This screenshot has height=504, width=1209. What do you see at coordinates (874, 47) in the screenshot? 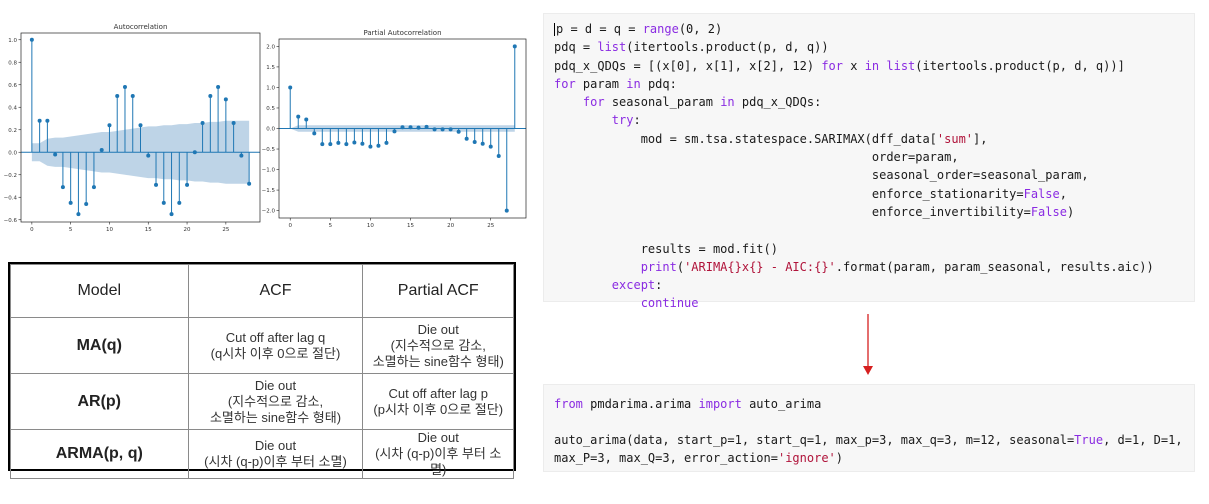
I see `code-line: pdq = list(itertools.product(p, d, q))` at bounding box center [874, 47].